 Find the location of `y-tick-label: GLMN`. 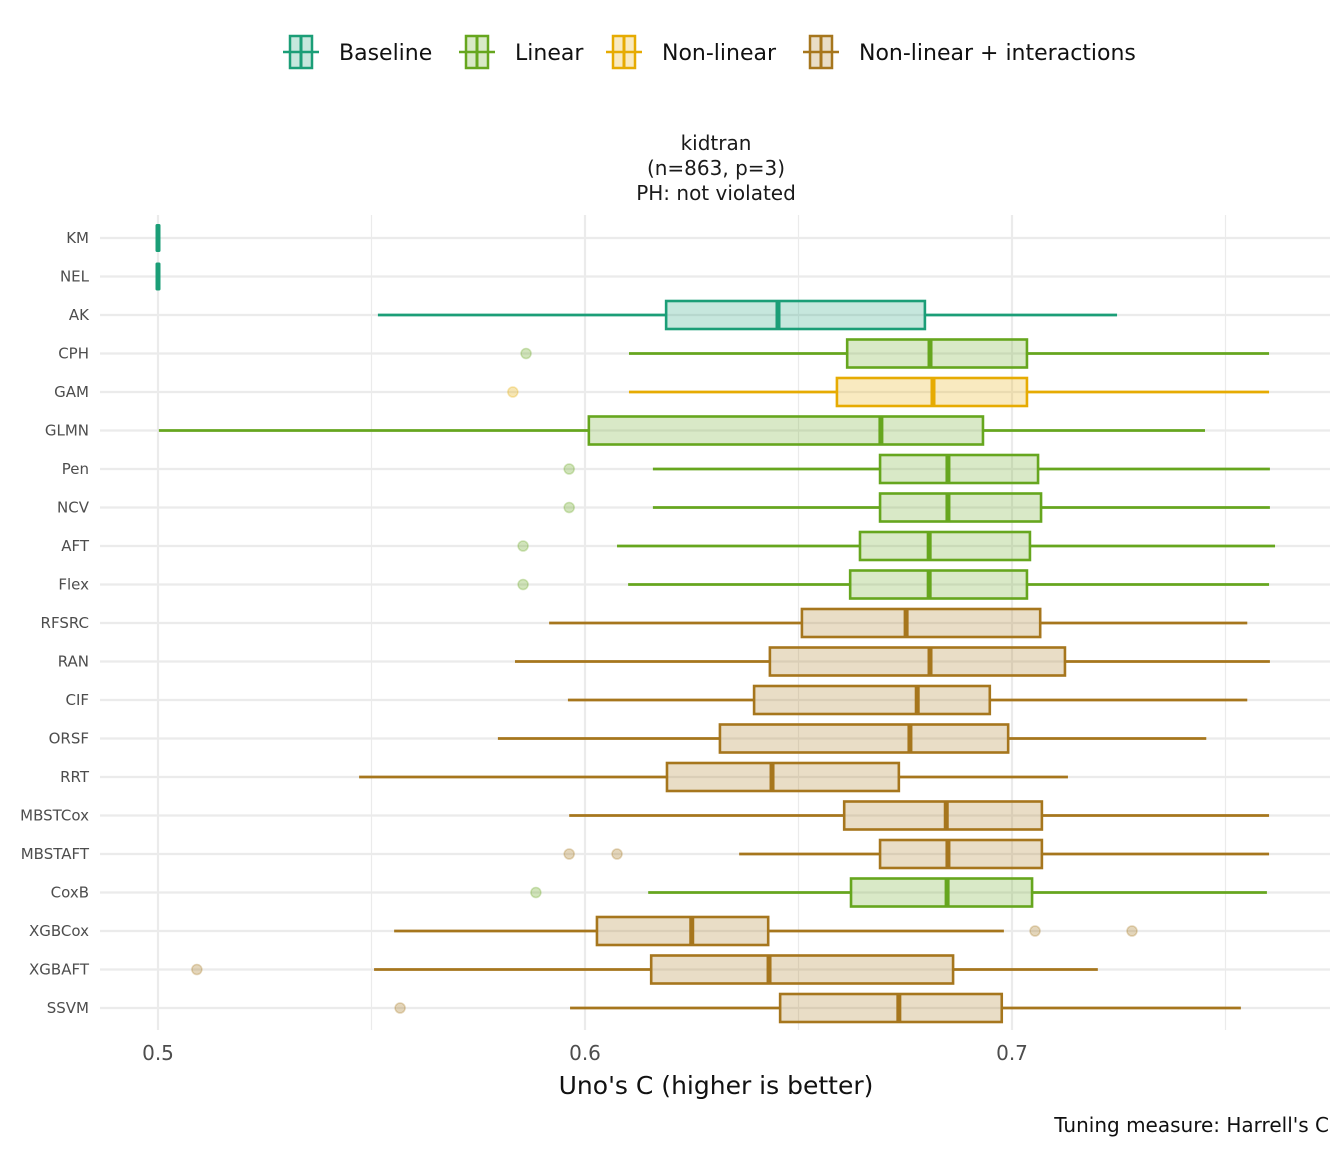

y-tick-label: GLMN is located at coordinates (67, 431).